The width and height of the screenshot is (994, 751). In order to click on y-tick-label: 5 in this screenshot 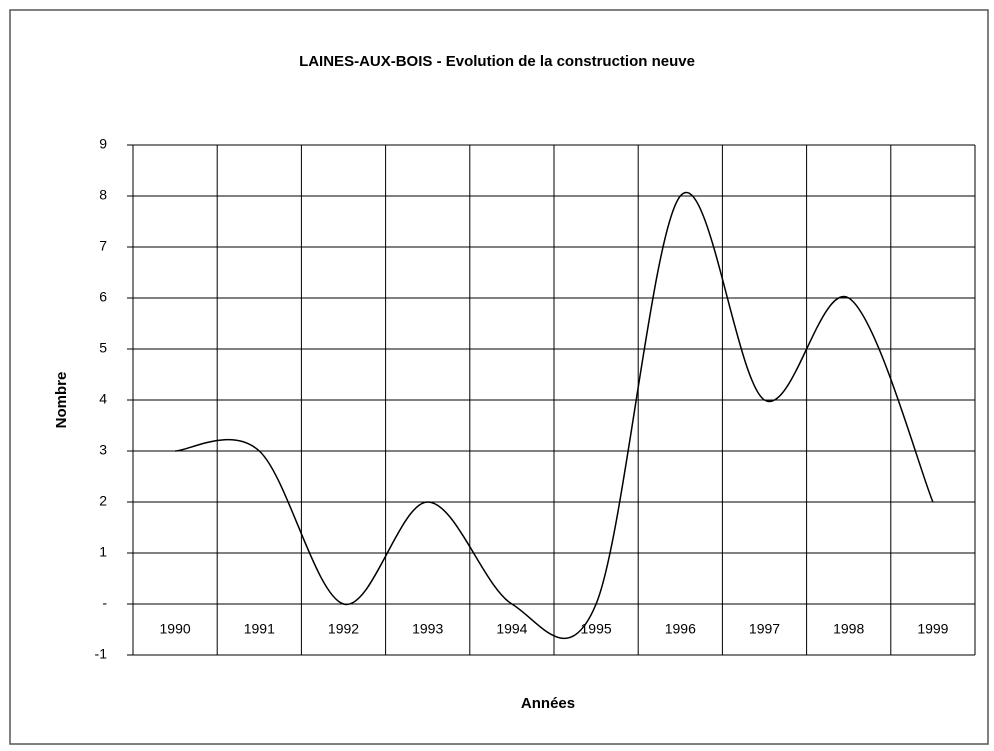, I will do `click(103, 348)`.